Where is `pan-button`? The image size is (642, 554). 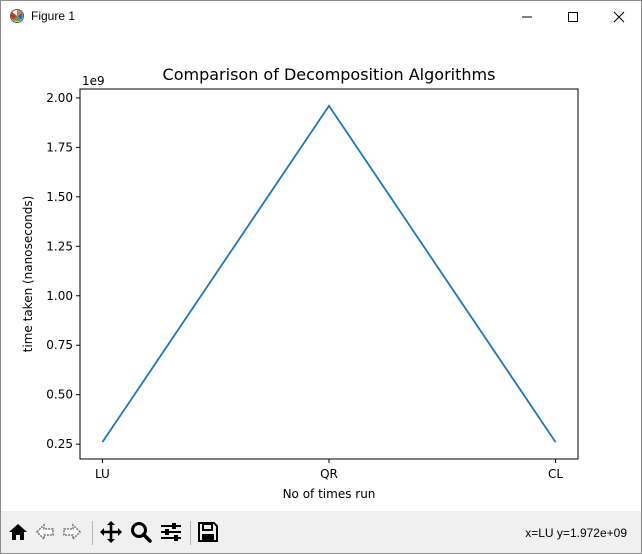
pan-button is located at coordinates (111, 532).